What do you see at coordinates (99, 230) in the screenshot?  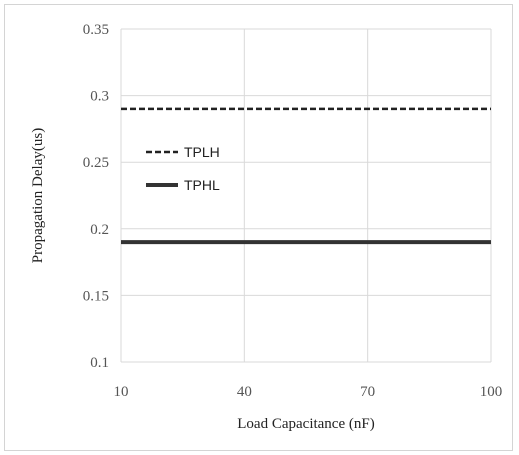 I see `y-tick-label: 0.2` at bounding box center [99, 230].